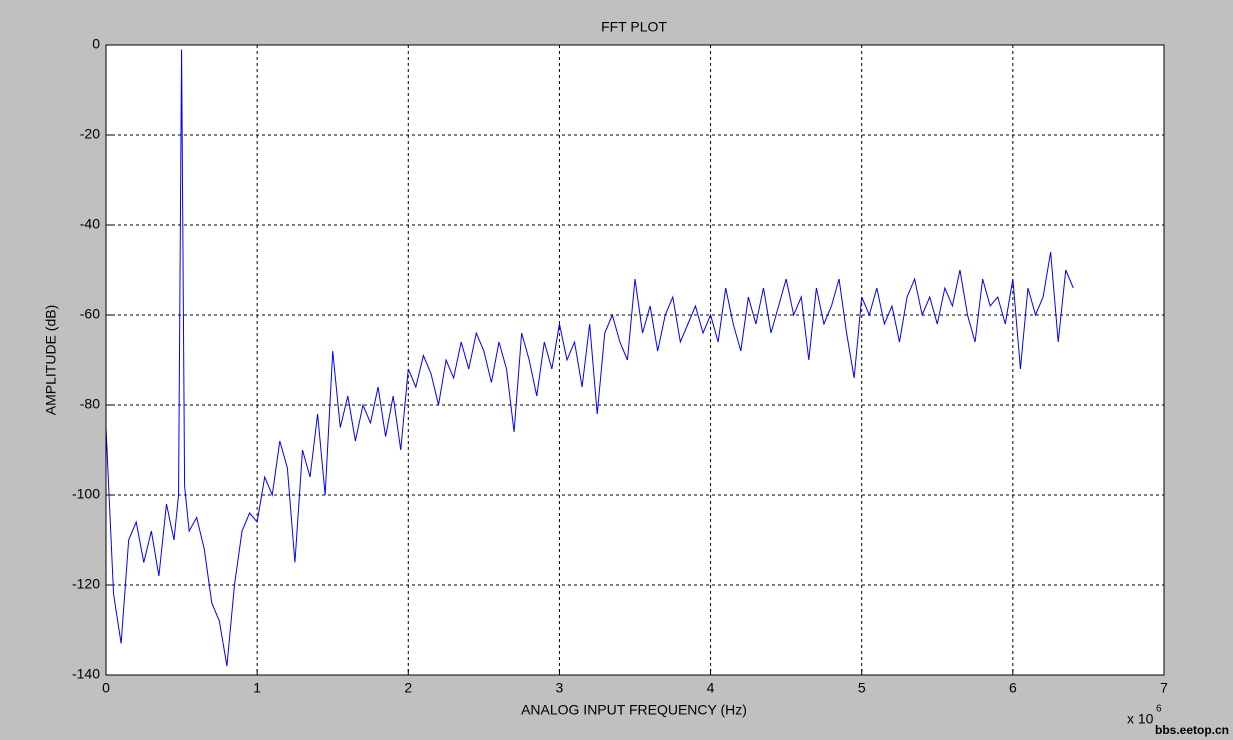 This screenshot has height=740, width=1233. What do you see at coordinates (1192, 730) in the screenshot?
I see `watermark: bbs.eetop.cn` at bounding box center [1192, 730].